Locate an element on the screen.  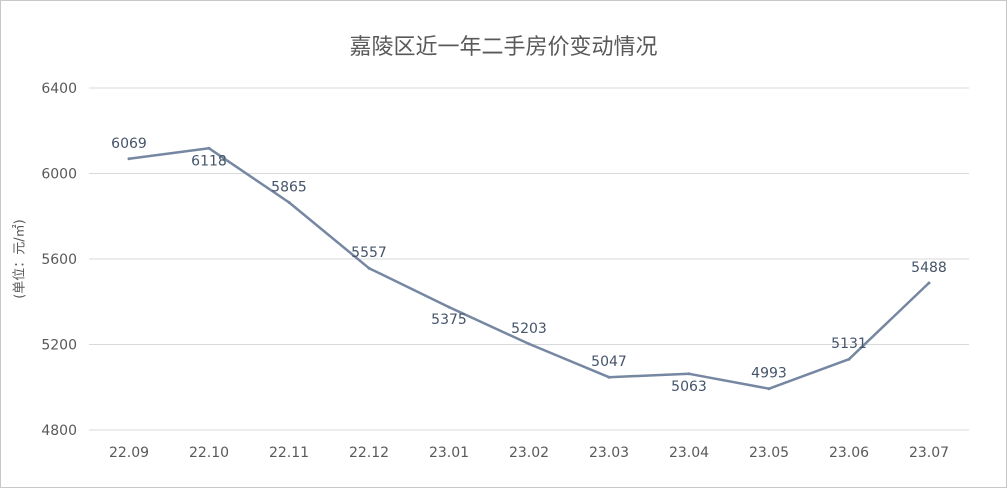
y-tick-label: 5200 is located at coordinates (59, 346).